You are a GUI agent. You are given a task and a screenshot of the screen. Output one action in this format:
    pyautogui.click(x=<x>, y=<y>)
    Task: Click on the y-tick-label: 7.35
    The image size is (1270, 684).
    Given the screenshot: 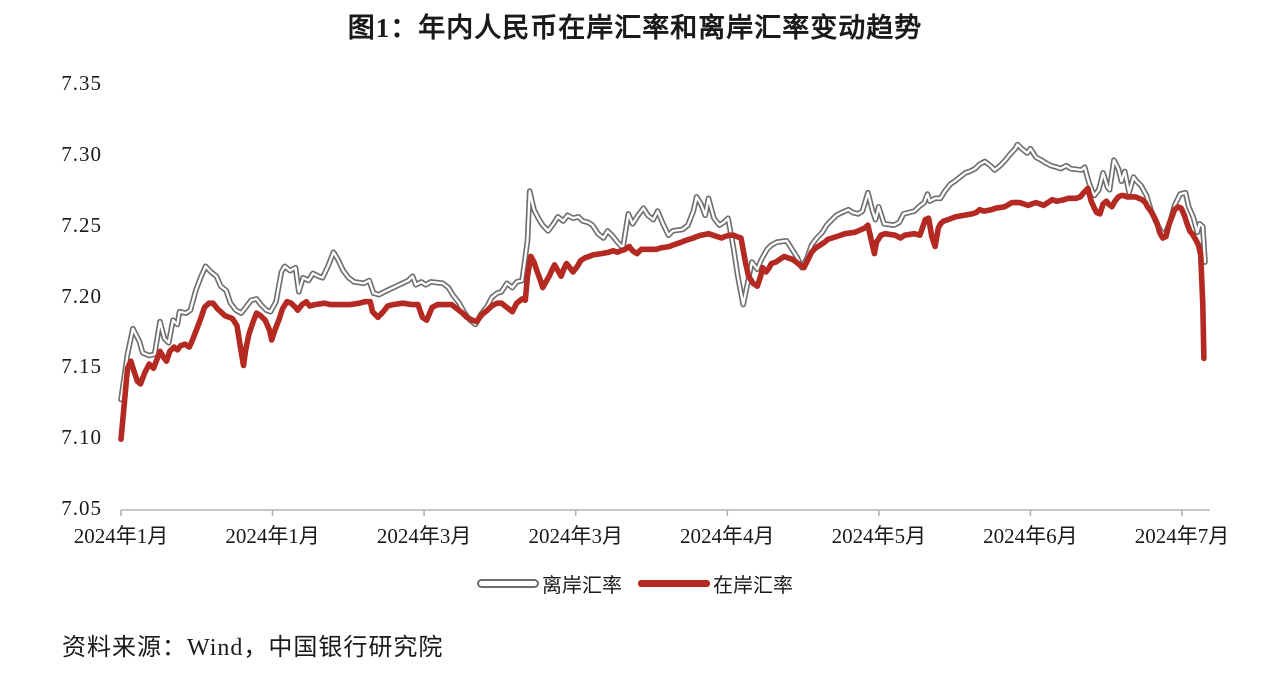 What is the action you would take?
    pyautogui.click(x=81, y=83)
    